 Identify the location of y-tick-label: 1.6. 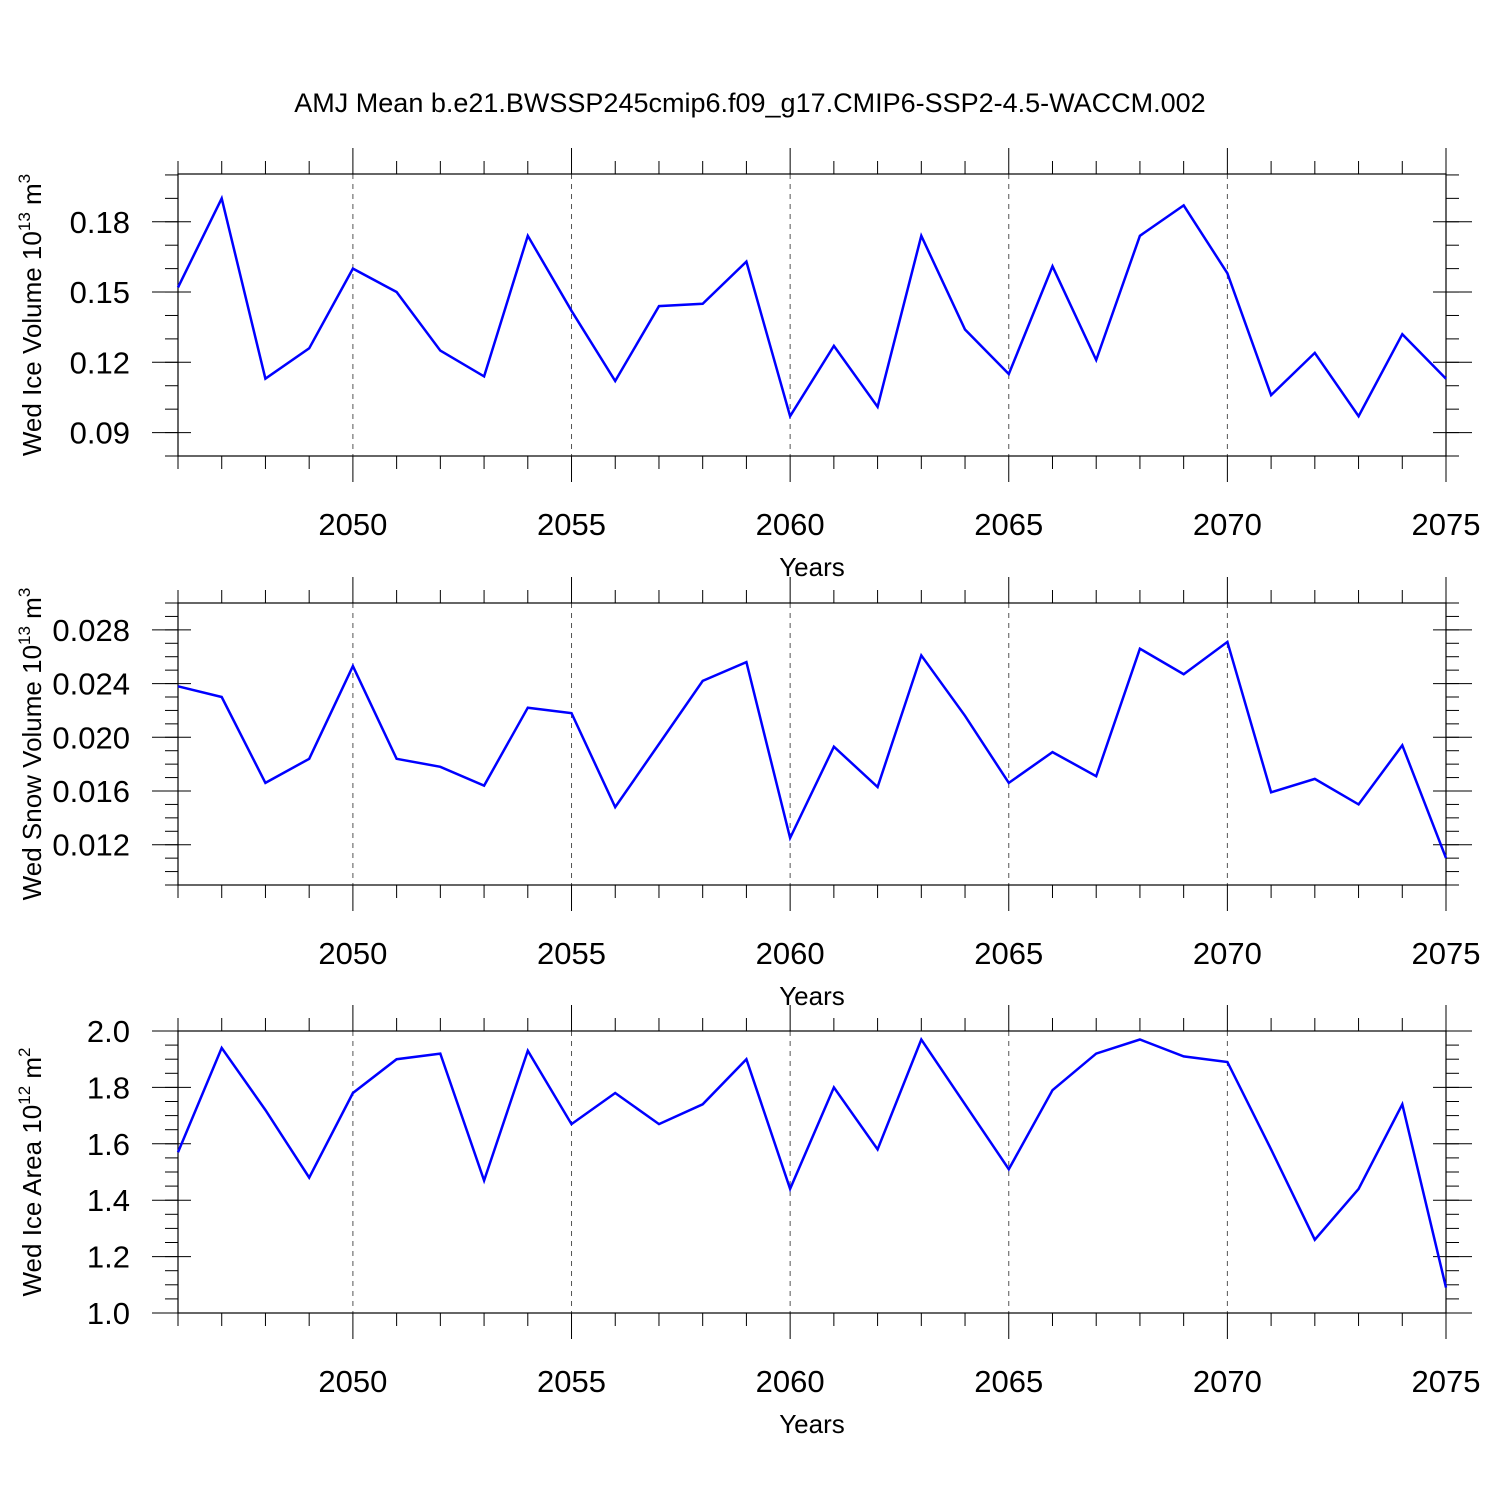
(108, 1144).